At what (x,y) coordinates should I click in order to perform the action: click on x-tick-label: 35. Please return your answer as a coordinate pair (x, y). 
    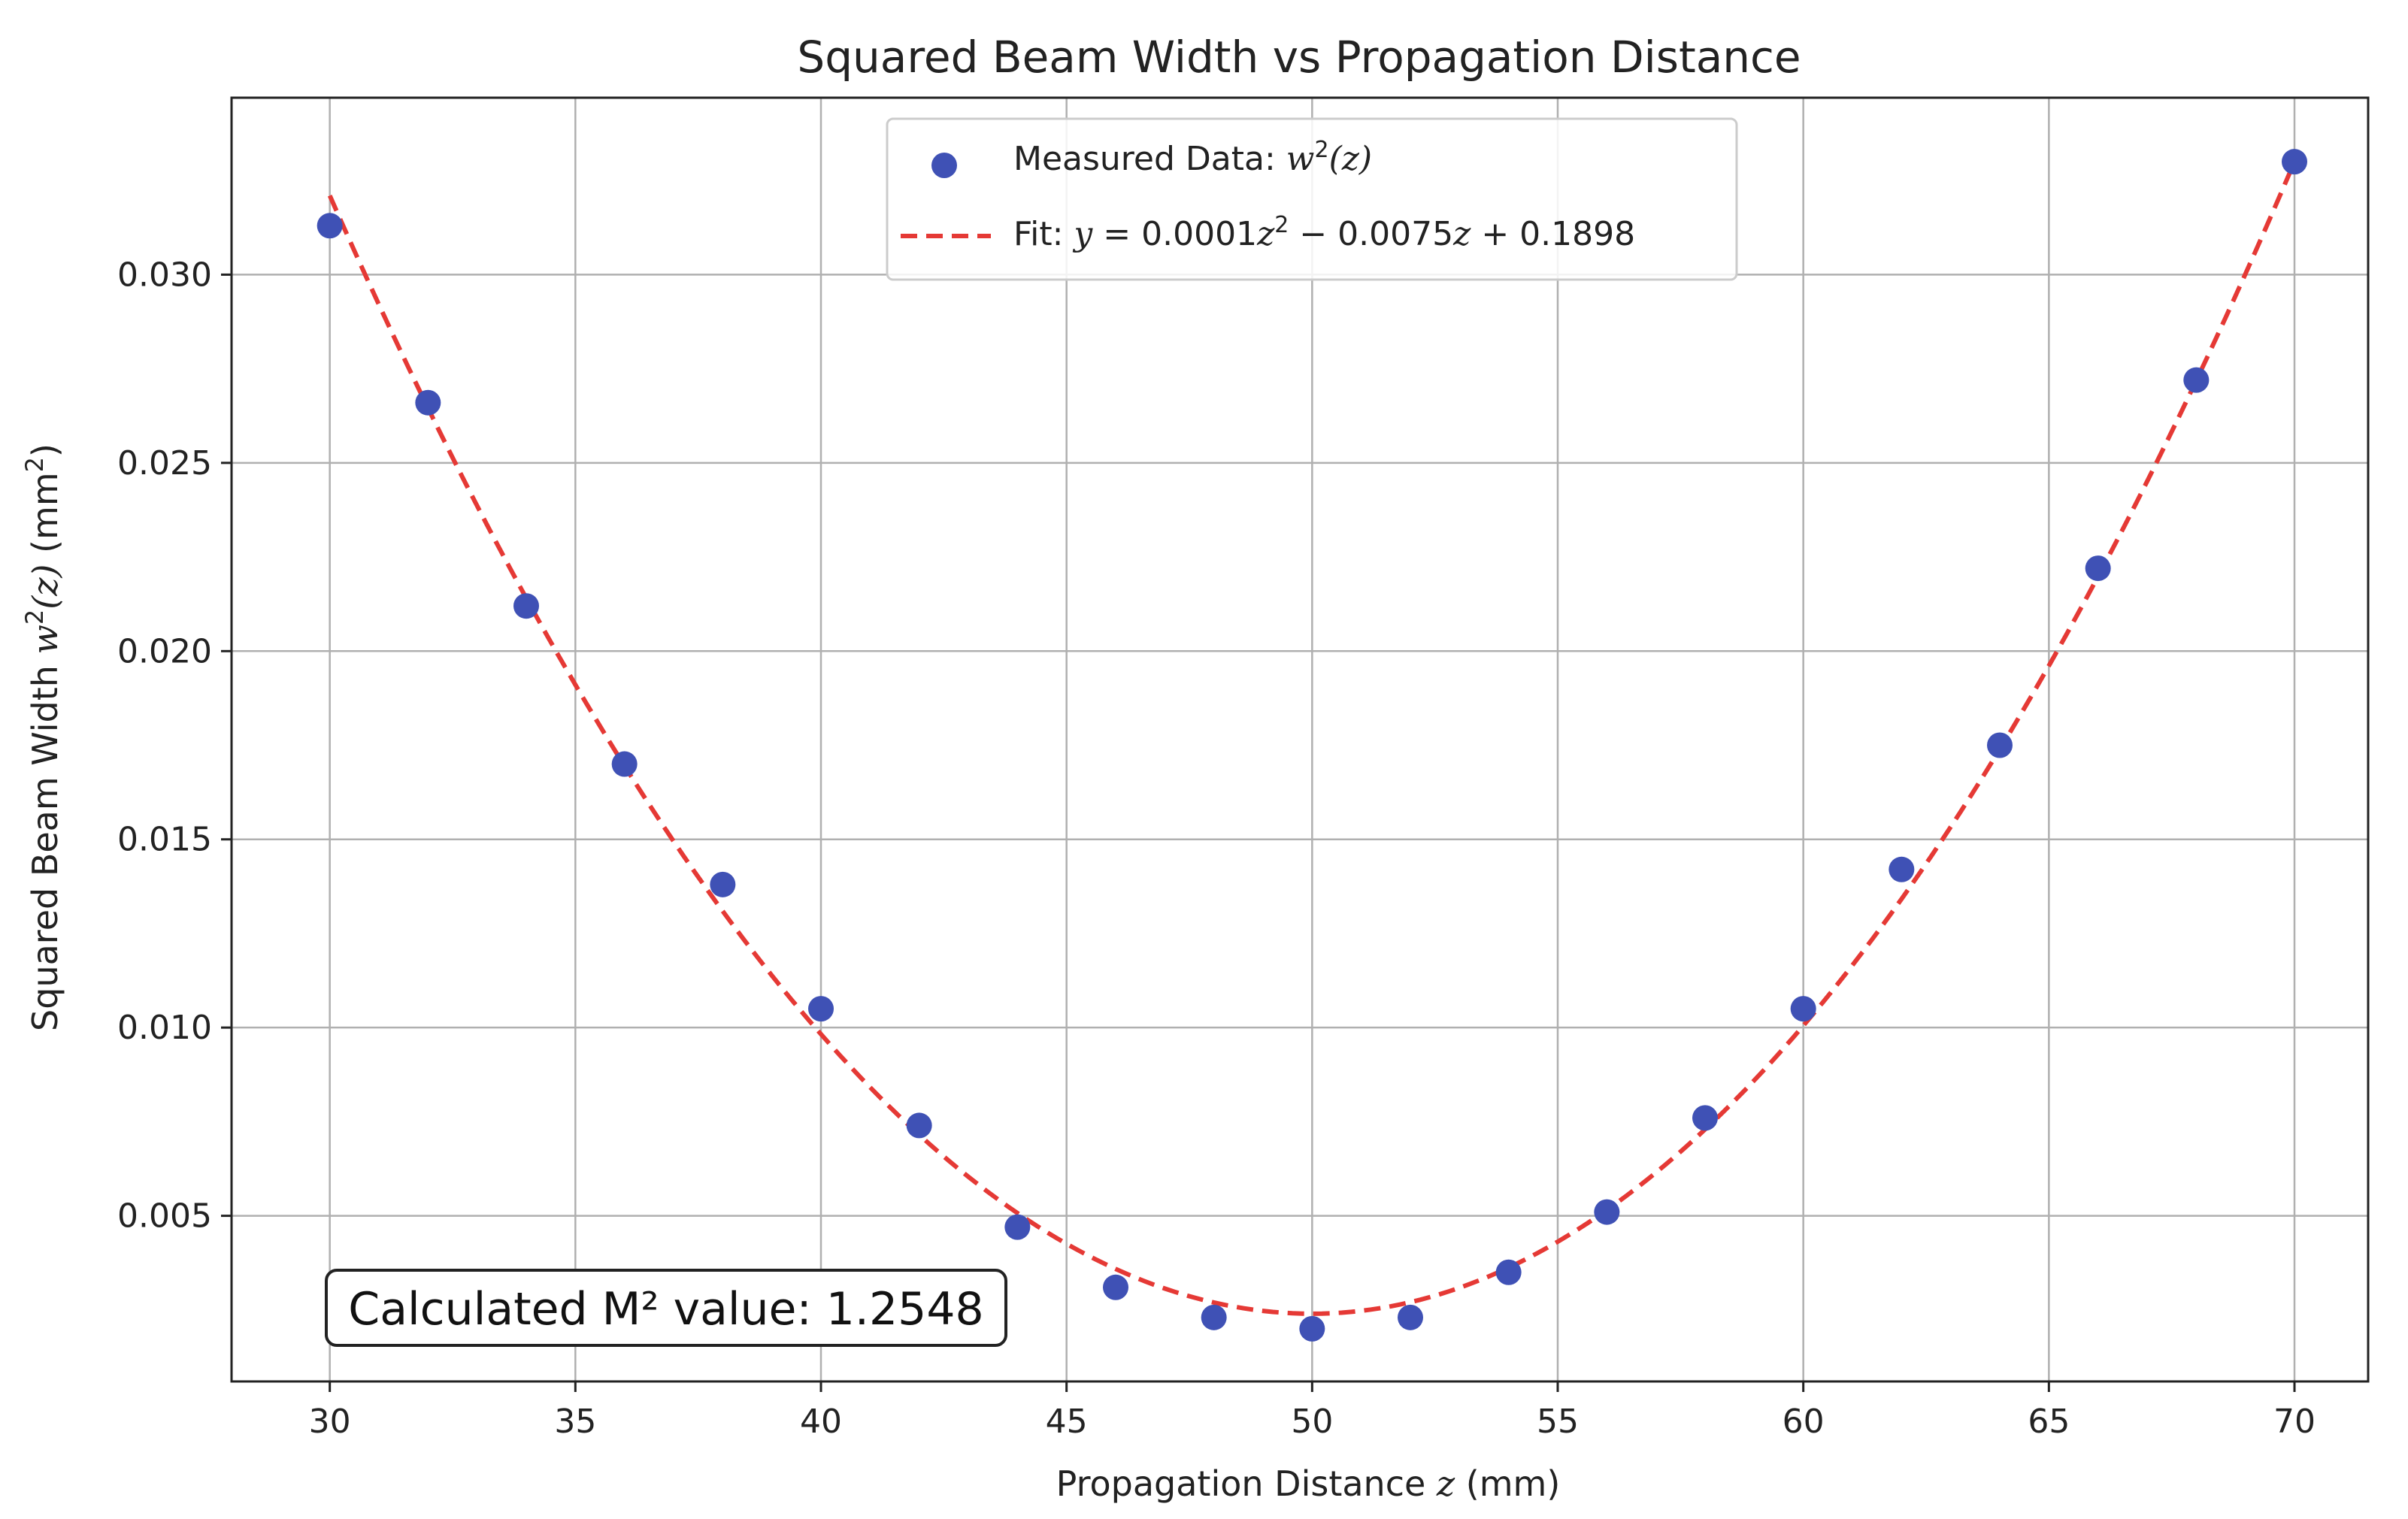
    Looking at the image, I should click on (575, 1422).